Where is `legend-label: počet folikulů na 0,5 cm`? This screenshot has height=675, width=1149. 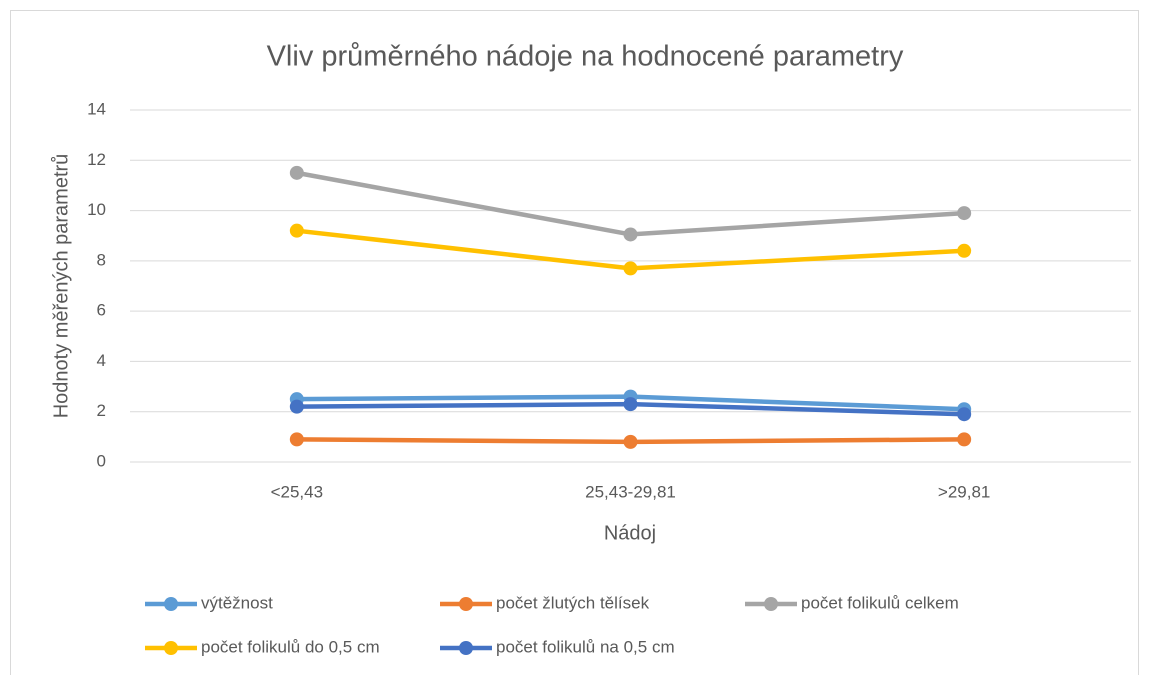 legend-label: počet folikulů na 0,5 cm is located at coordinates (585, 646).